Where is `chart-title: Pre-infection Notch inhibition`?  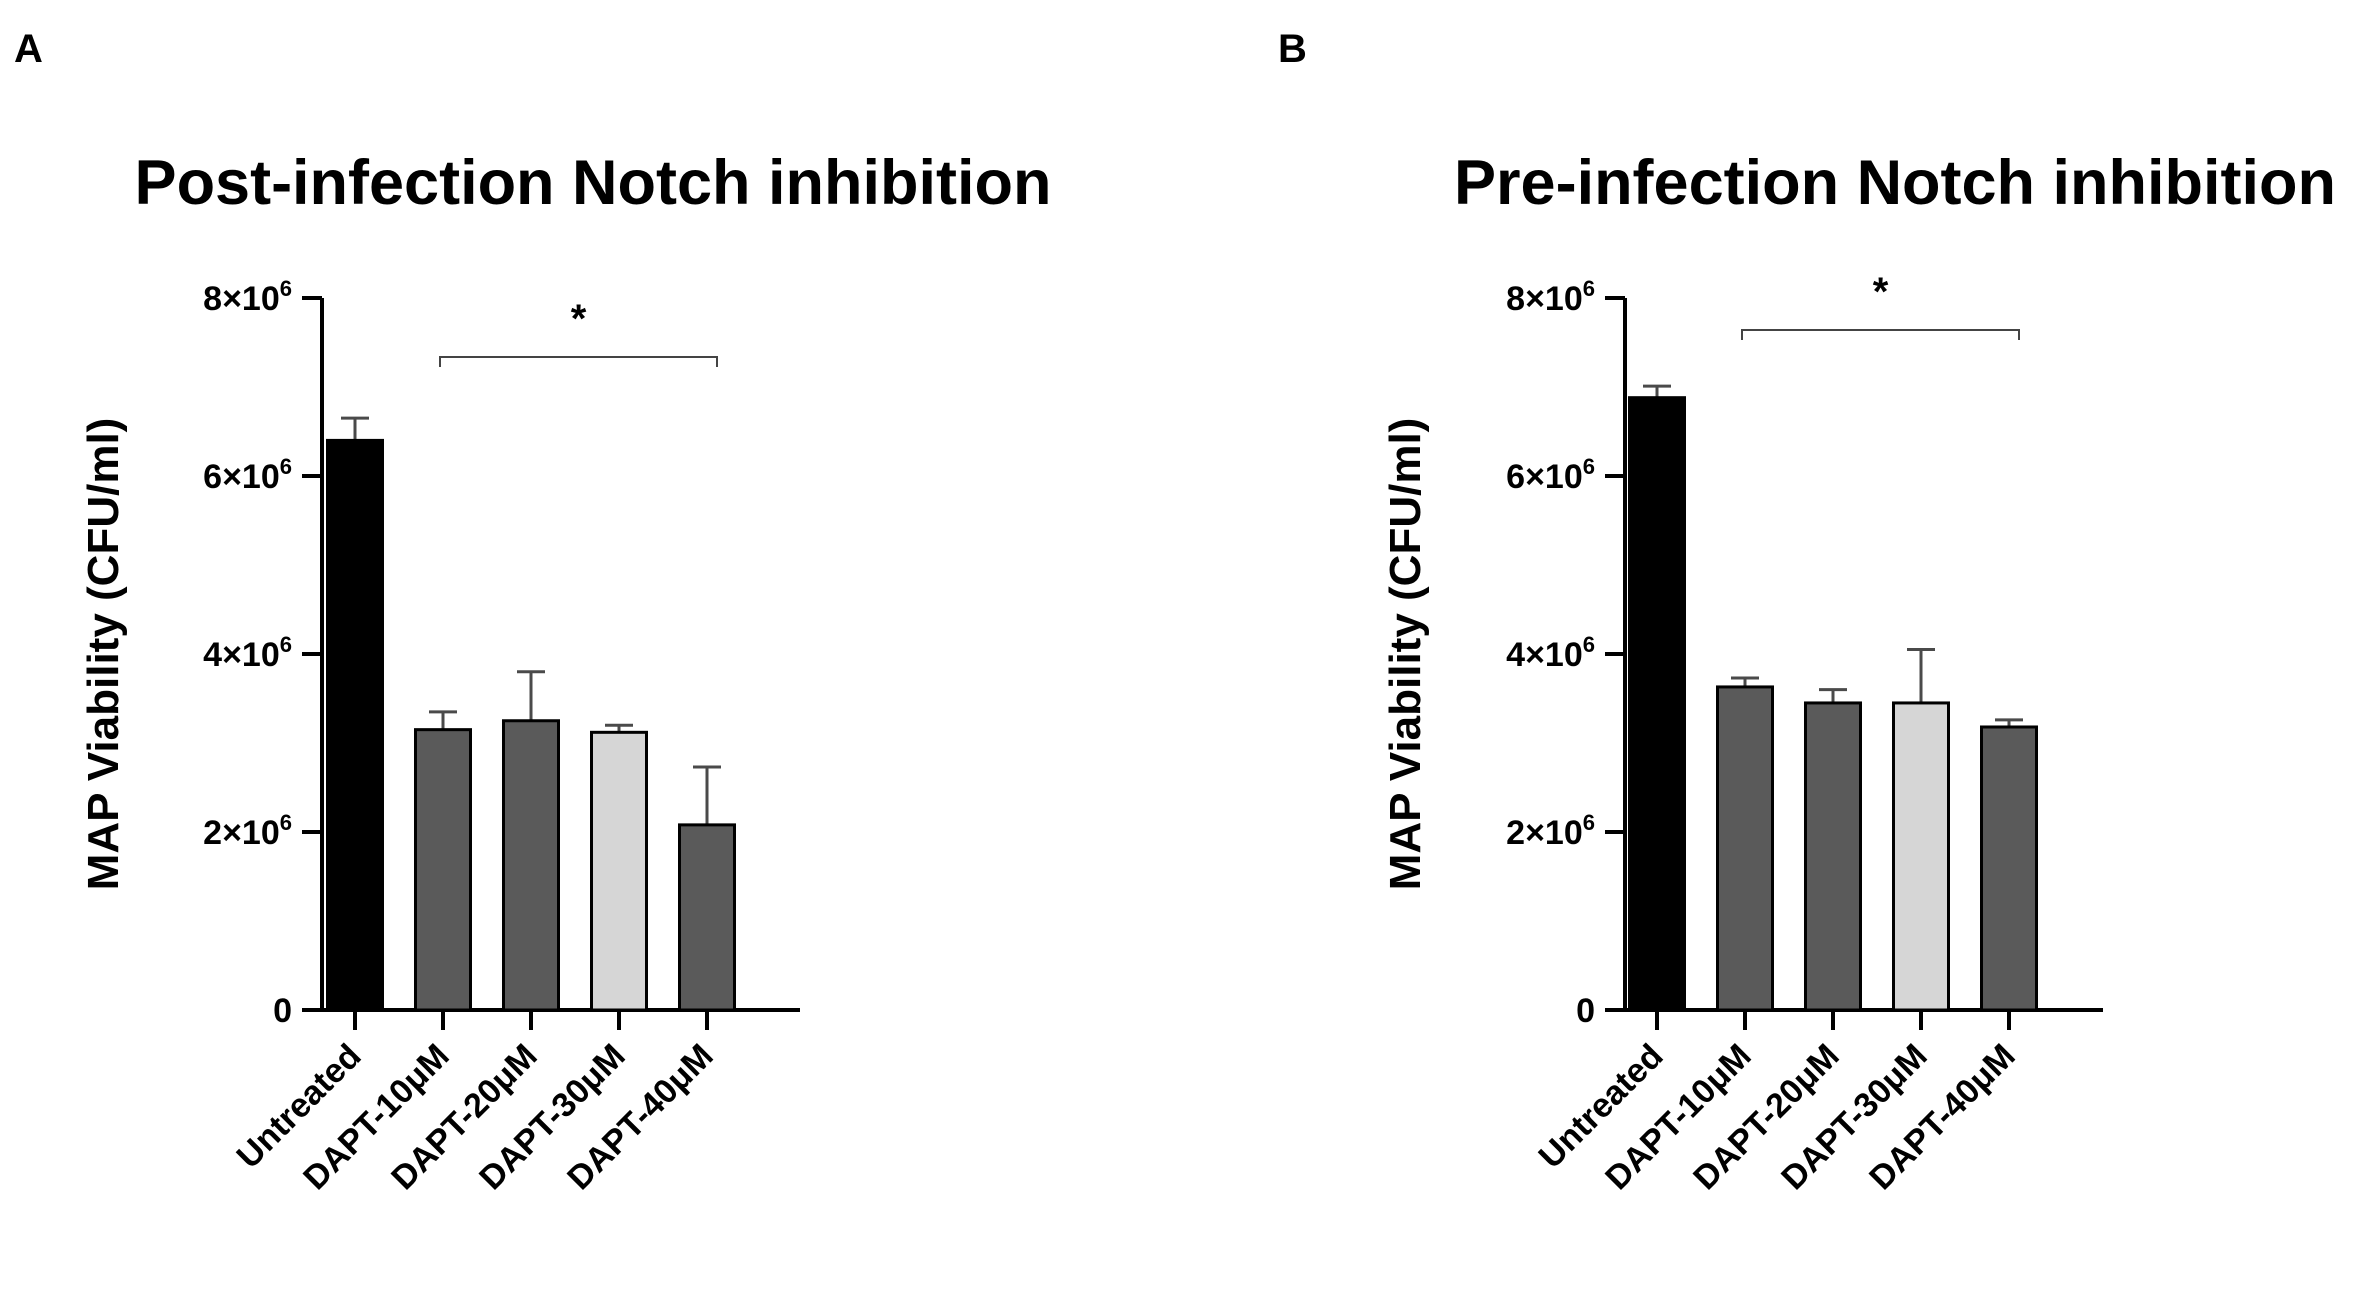 chart-title: Pre-infection Notch inhibition is located at coordinates (1895, 183).